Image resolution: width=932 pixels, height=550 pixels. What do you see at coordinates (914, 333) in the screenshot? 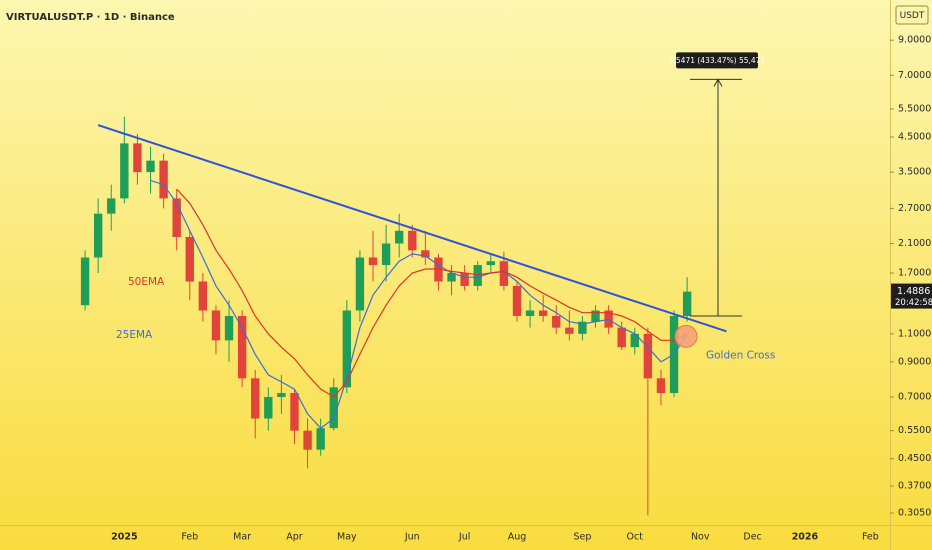
I see `y-tick-label: 1.1000` at bounding box center [914, 333].